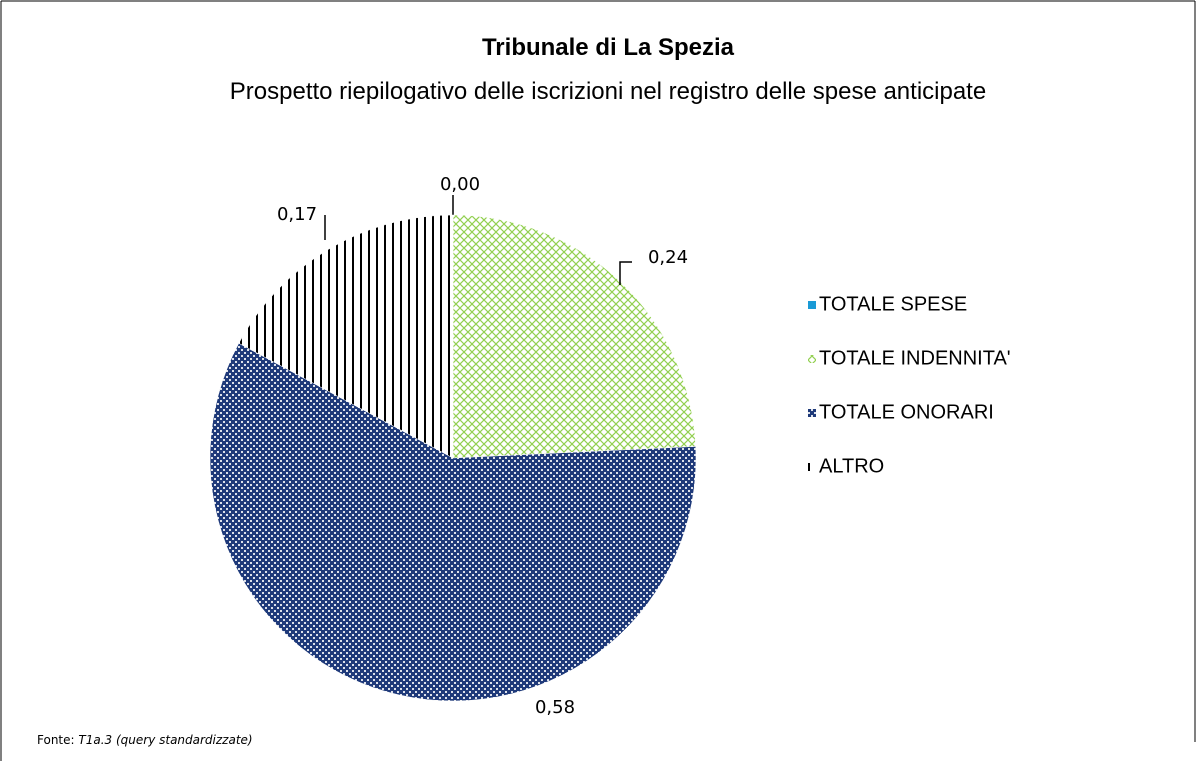 This screenshot has height=761, width=1203. Describe the element at coordinates (851, 466) in the screenshot. I see `legend-label: ALTRO` at that location.